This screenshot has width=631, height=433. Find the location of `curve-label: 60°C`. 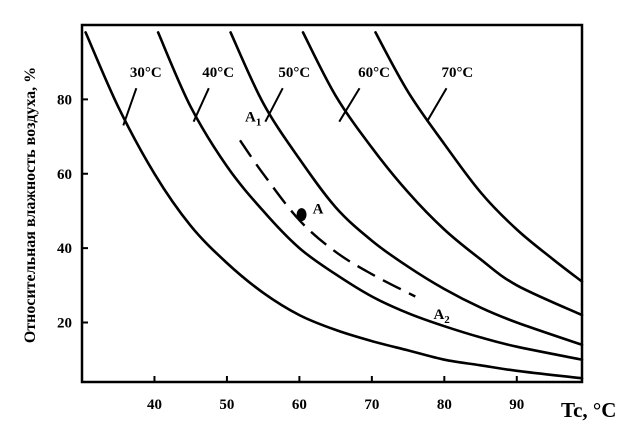

curve-label: 60°C is located at coordinates (374, 73).